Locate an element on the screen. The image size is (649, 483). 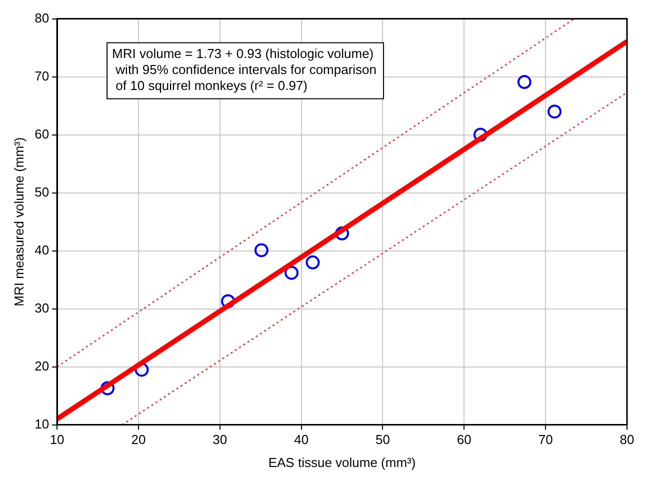
x-tick-label: 30 is located at coordinates (220, 440).